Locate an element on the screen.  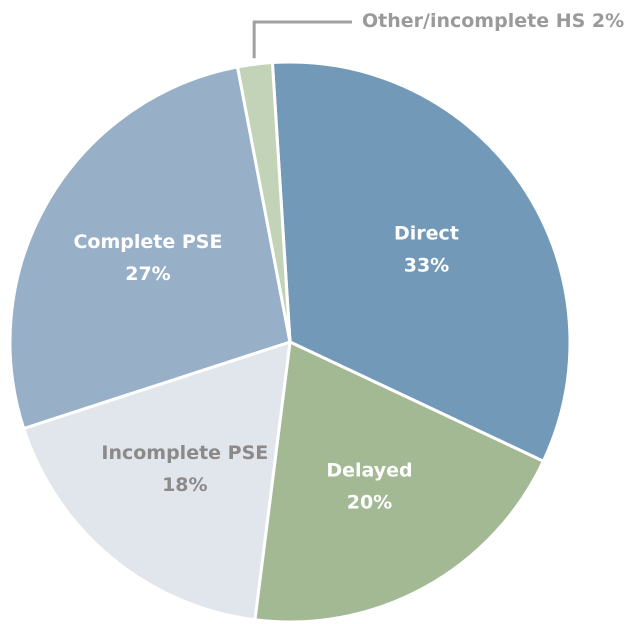
category-name: Incomplete PSE is located at coordinates (184, 453).